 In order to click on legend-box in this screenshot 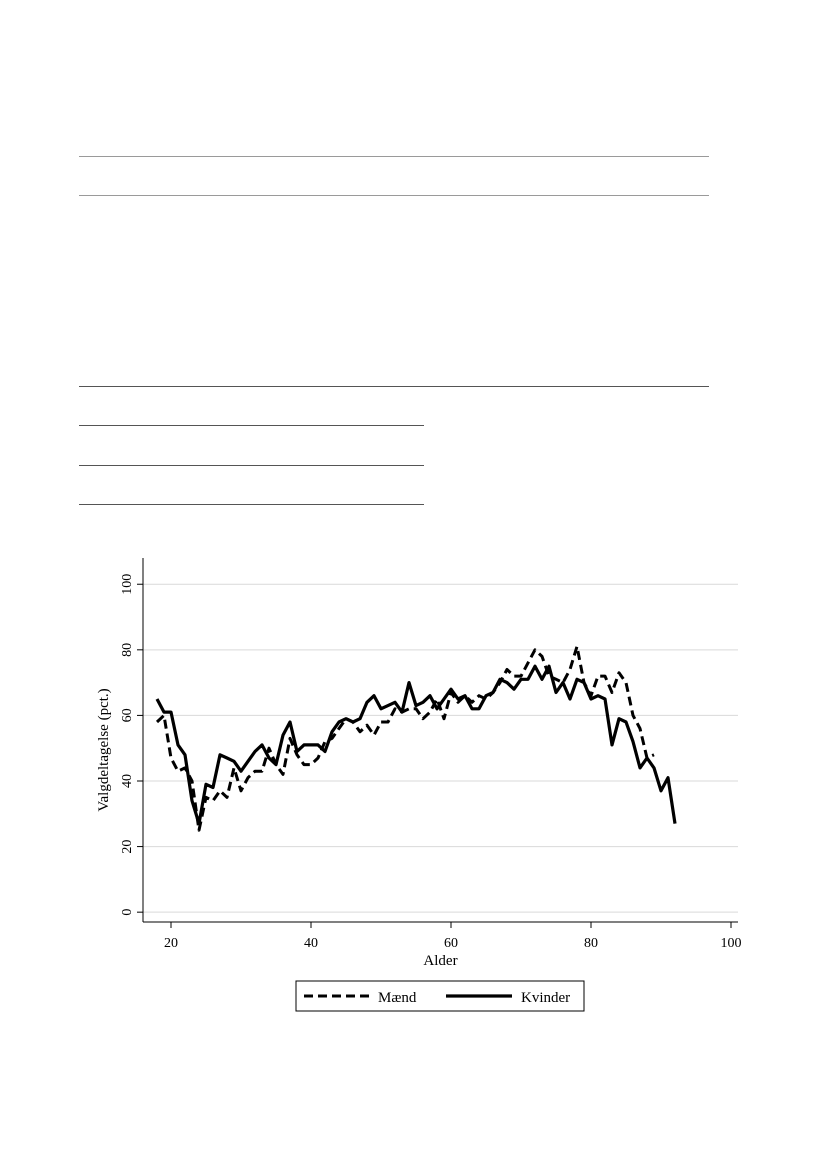, I will do `click(440, 996)`.